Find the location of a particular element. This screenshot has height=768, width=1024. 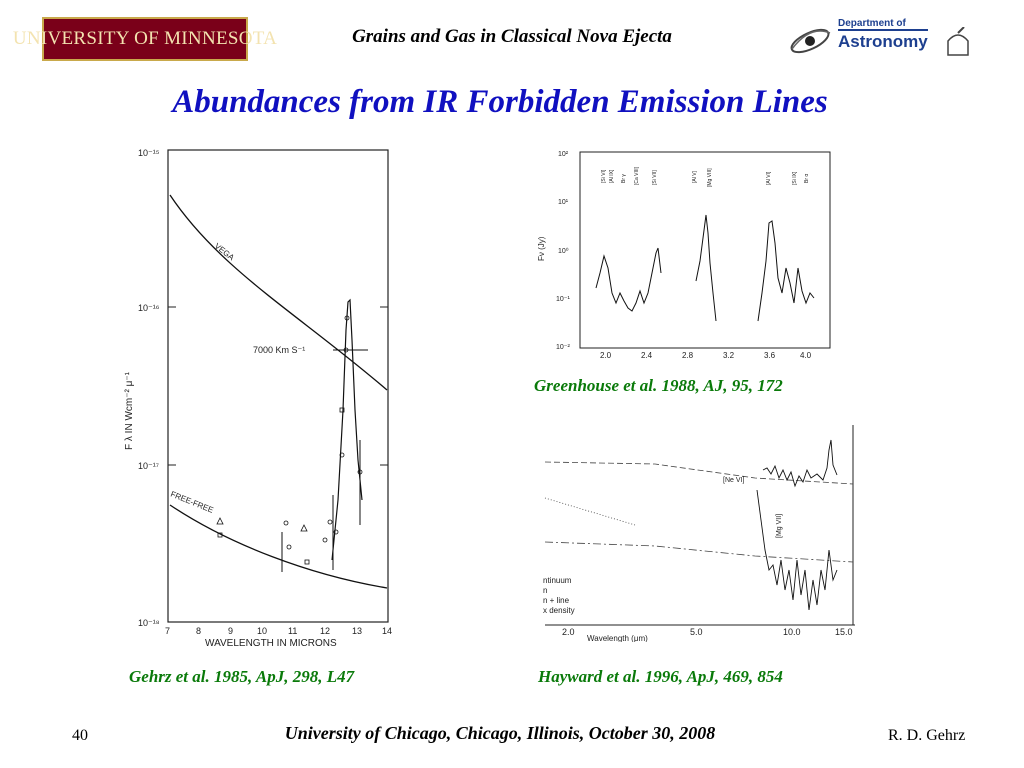

continuum-dashed-lower is located at coordinates (699, 552).